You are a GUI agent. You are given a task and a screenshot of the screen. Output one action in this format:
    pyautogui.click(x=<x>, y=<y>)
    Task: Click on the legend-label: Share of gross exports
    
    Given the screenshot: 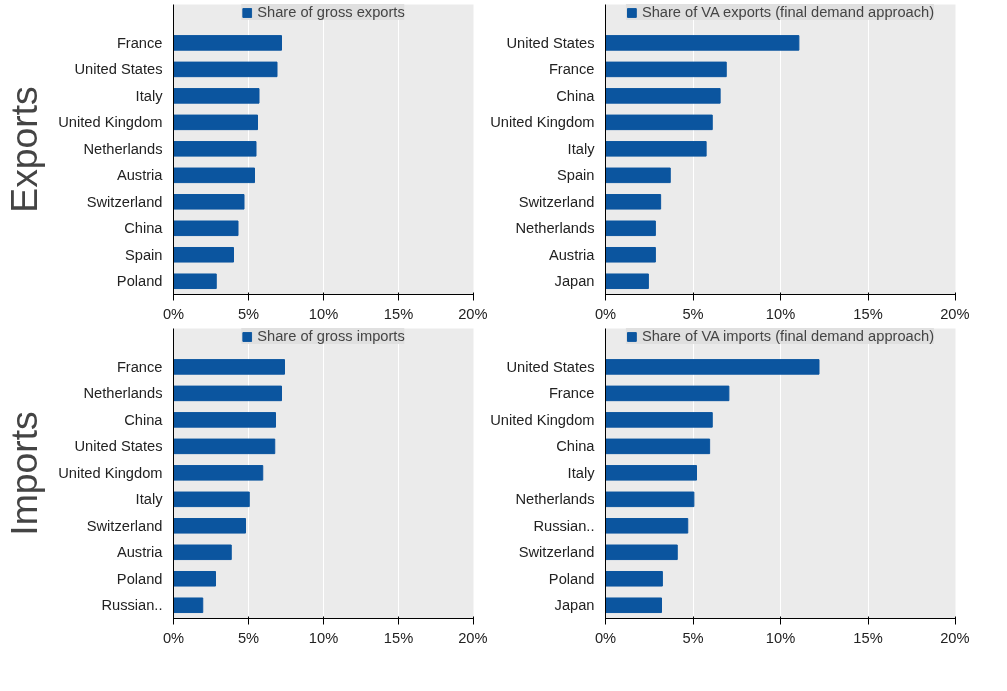 What is the action you would take?
    pyautogui.click(x=331, y=12)
    